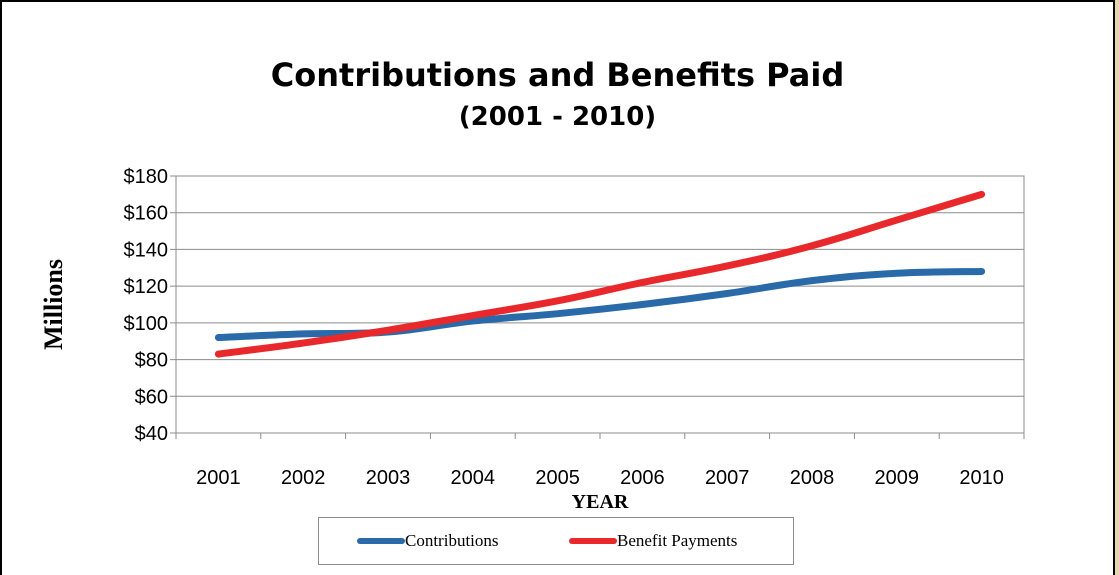 Image resolution: width=1119 pixels, height=575 pixels. What do you see at coordinates (452, 540) in the screenshot?
I see `legend-label-contributions: Contributions` at bounding box center [452, 540].